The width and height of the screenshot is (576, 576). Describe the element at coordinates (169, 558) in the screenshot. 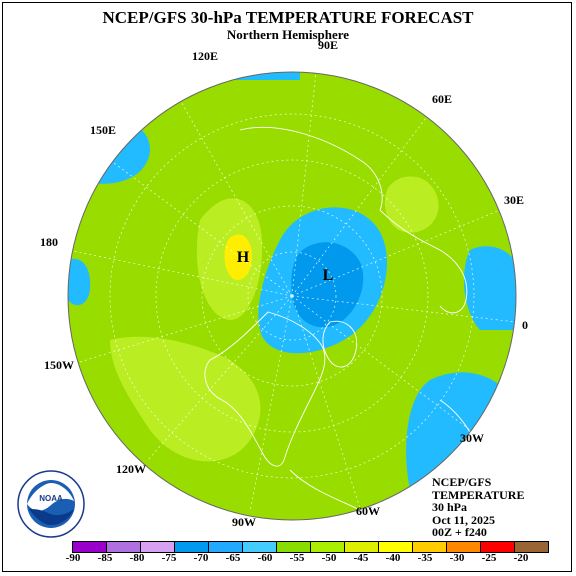

I see `legend-tick-label: -75` at that location.